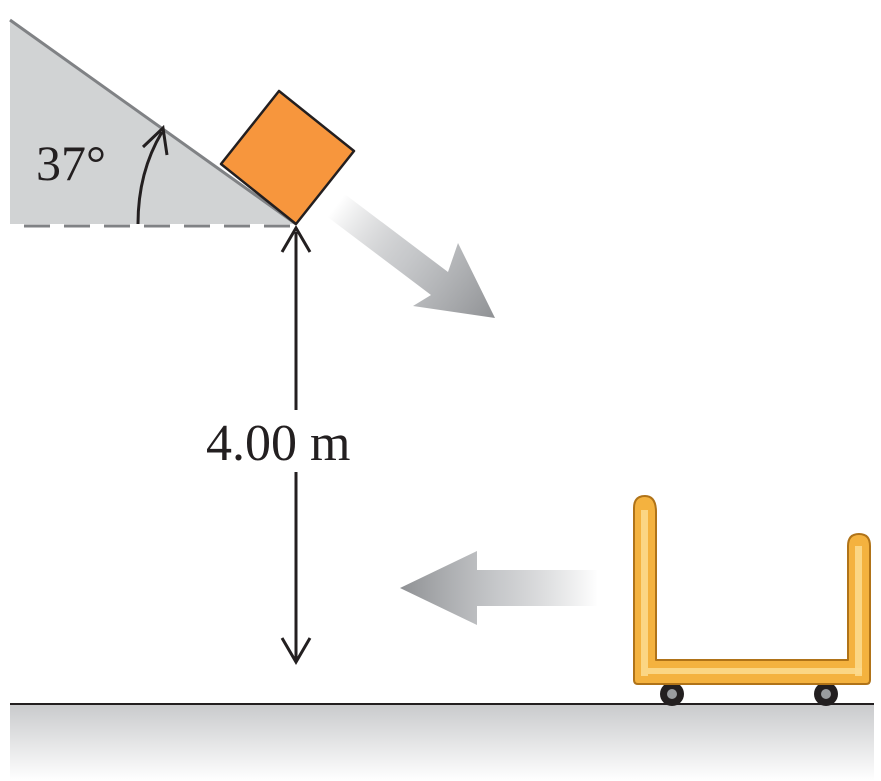 The height and width of the screenshot is (781, 881). I want to click on cart-wheel-left, so click(672, 694).